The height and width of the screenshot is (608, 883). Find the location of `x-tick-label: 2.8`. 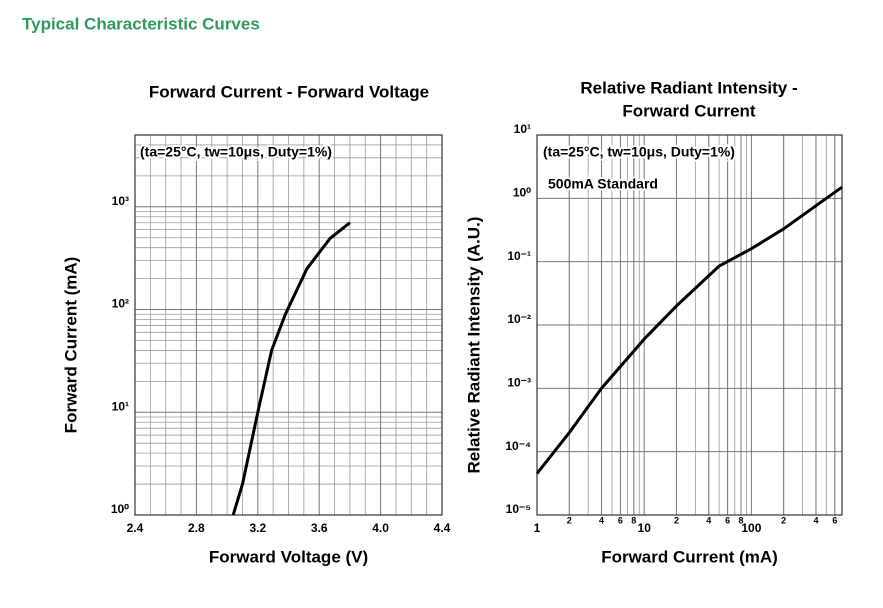

x-tick-label: 2.8 is located at coordinates (196, 528).